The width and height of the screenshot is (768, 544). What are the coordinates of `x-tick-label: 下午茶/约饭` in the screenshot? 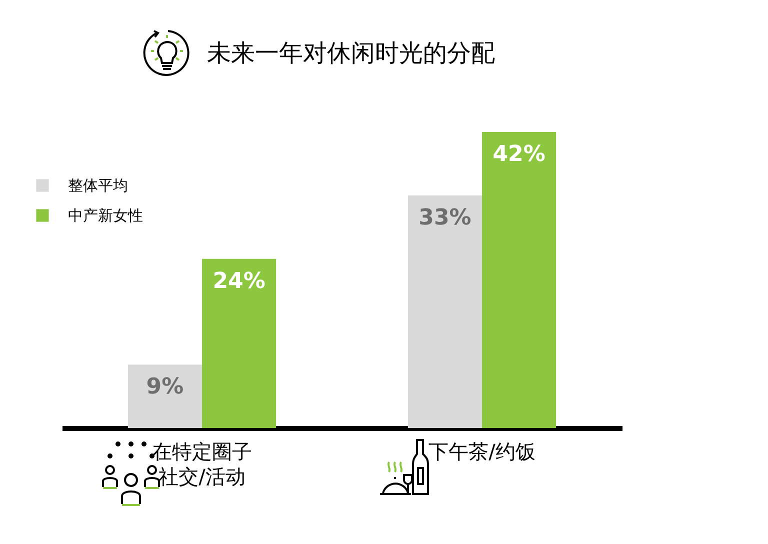 It's located at (482, 452).